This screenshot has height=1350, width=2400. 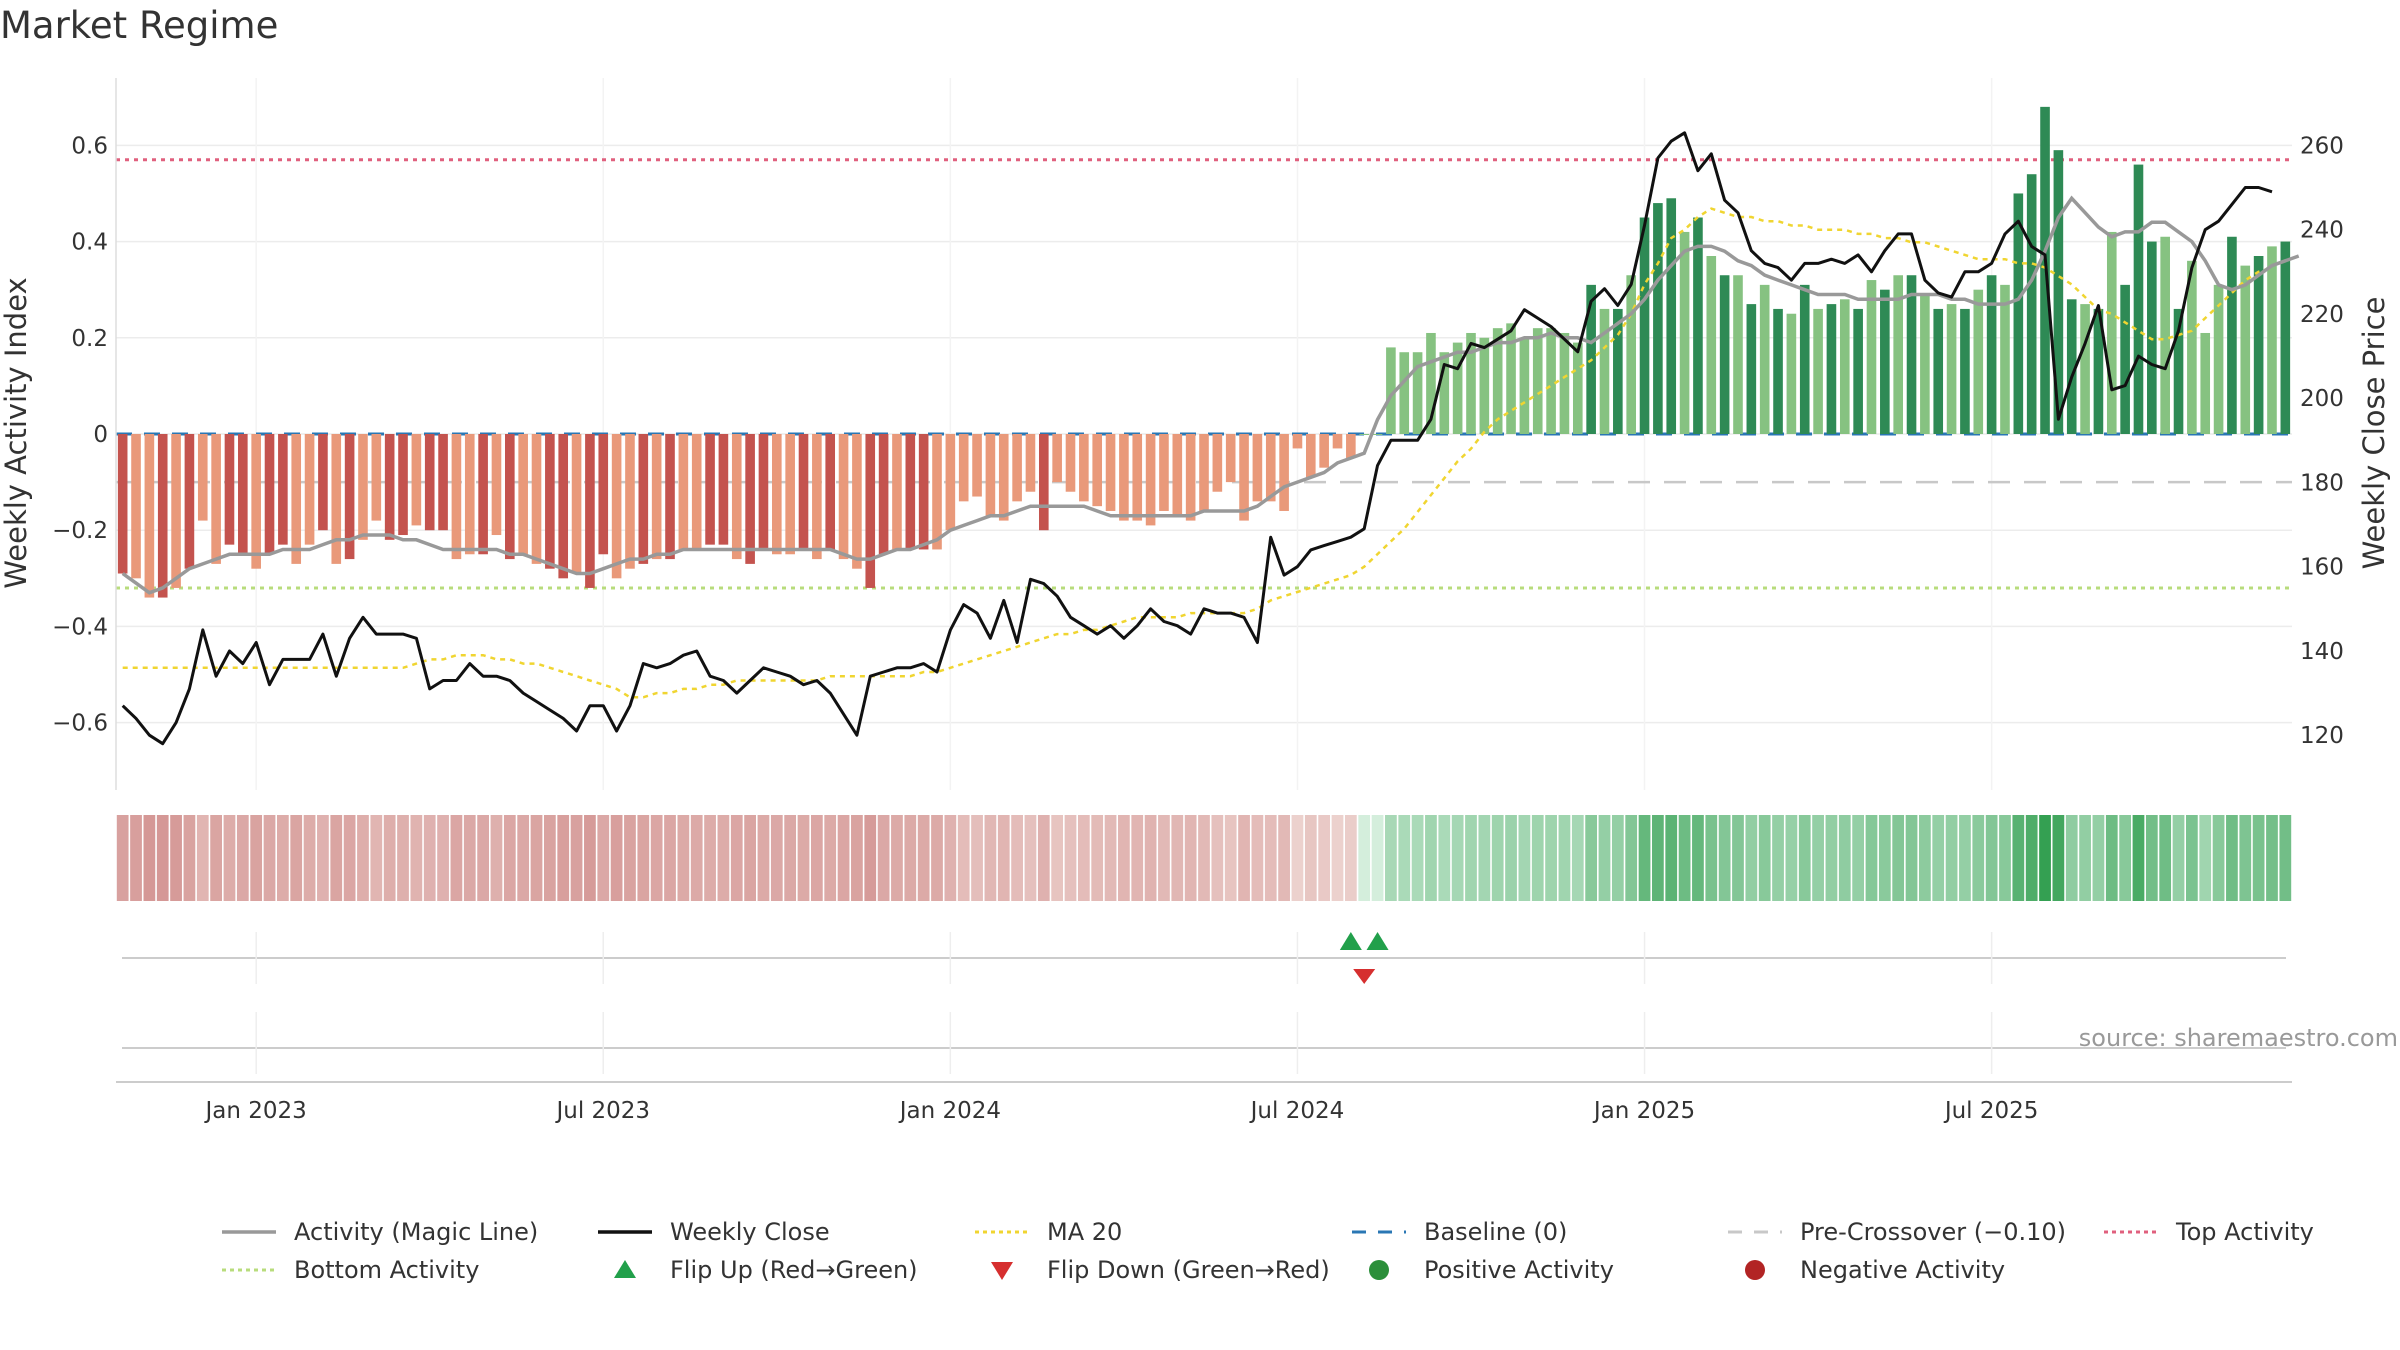 What do you see at coordinates (1875, 1270) in the screenshot?
I see `legend-item: Negative Activity` at bounding box center [1875, 1270].